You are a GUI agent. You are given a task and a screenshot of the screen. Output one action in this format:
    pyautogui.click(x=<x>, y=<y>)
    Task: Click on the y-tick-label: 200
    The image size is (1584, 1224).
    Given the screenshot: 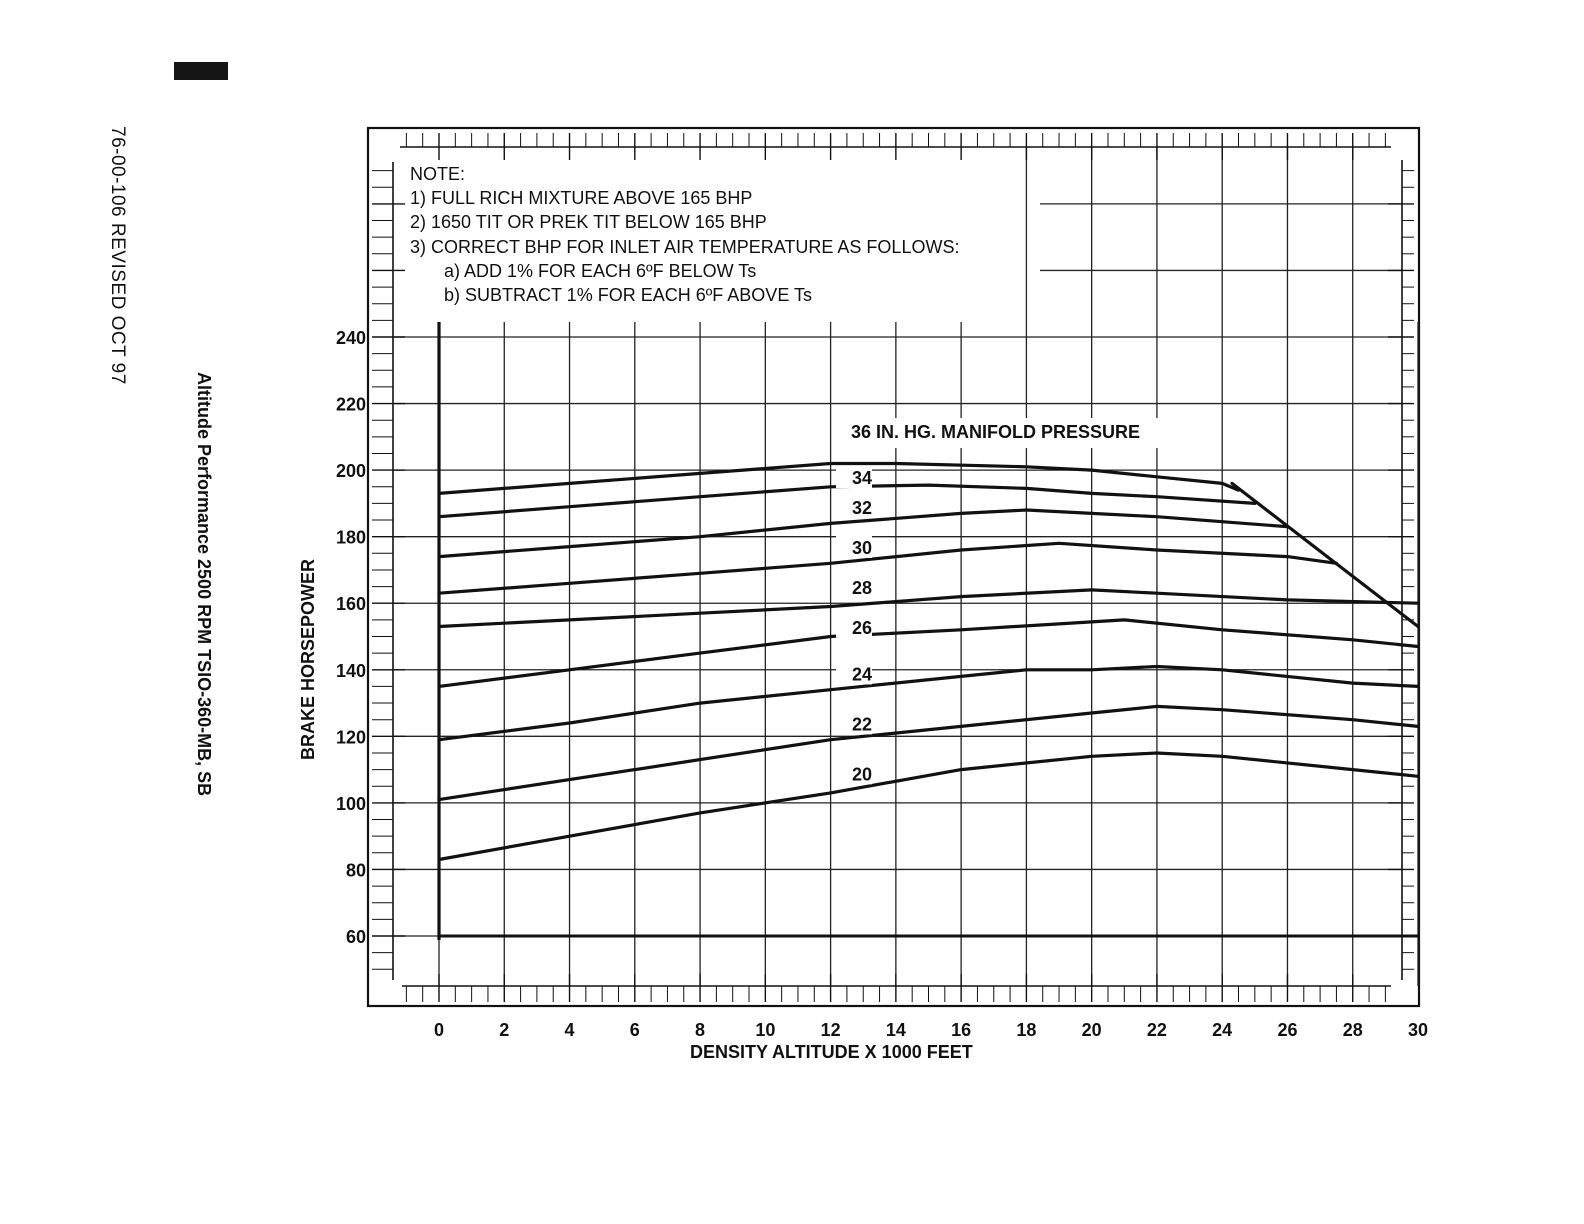 What is the action you would take?
    pyautogui.click(x=351, y=471)
    